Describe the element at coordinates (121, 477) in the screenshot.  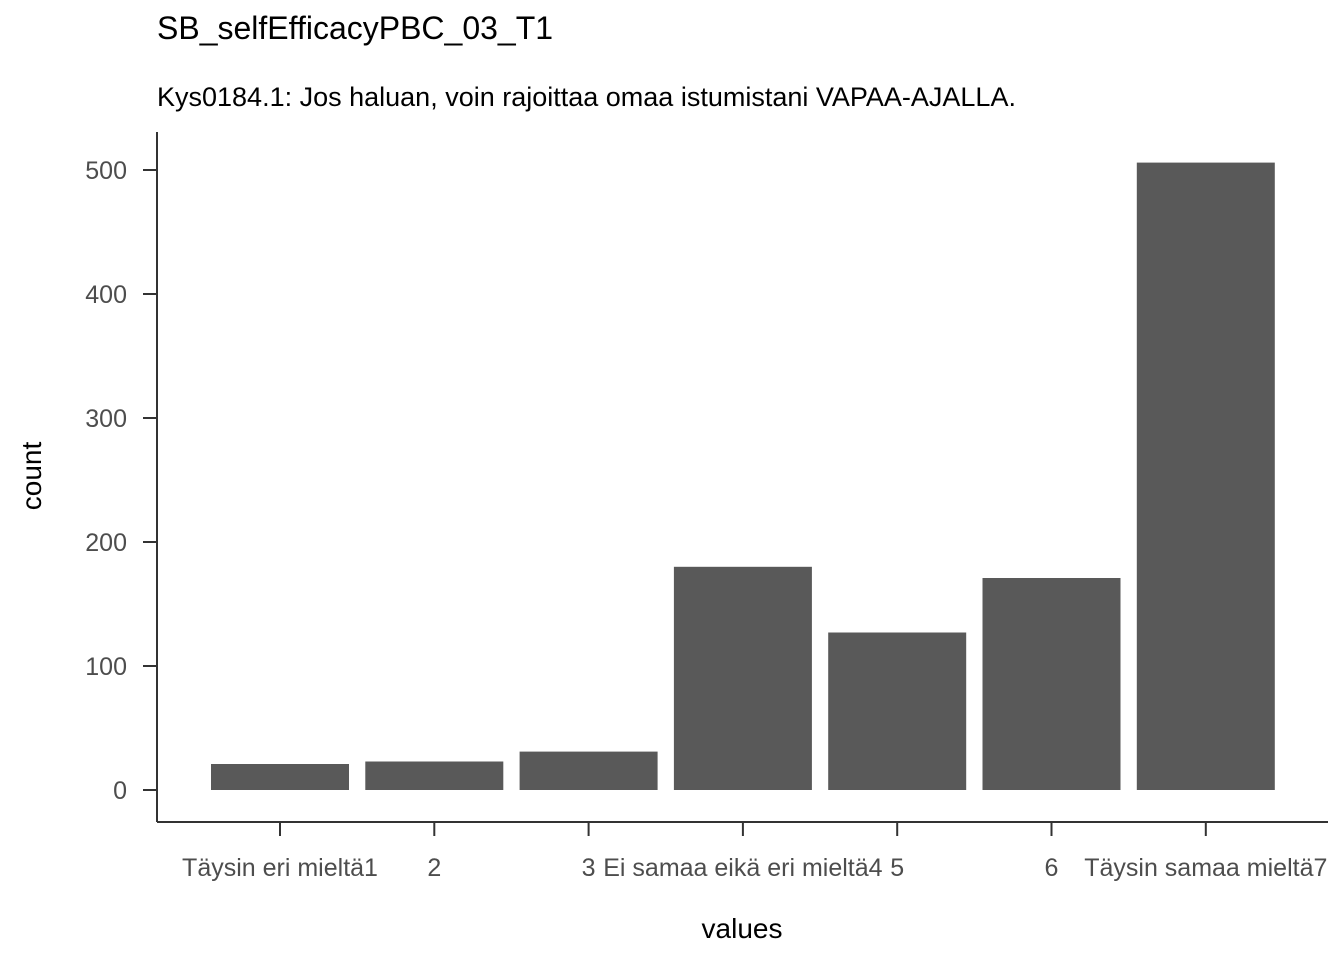
I see `y-axis: 0 100 200 300 400 500` at that location.